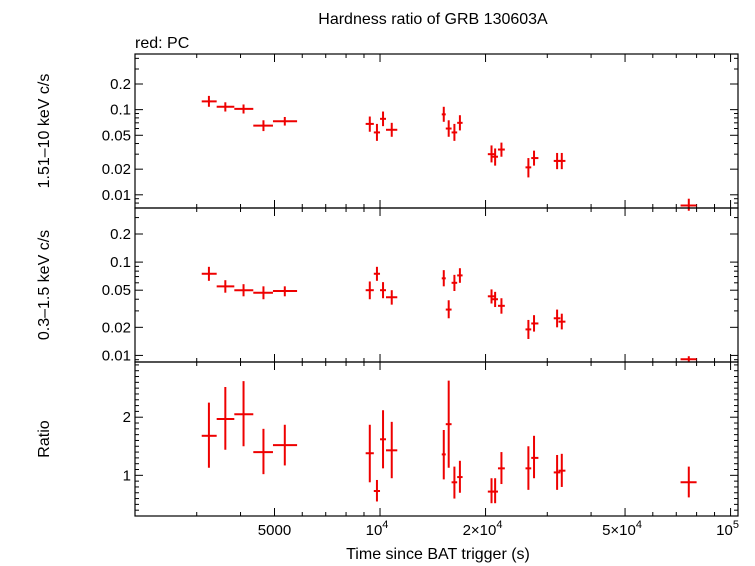  I want to click on y-axis-label-hard: 1.51–10 keV c/s, so click(44, 131).